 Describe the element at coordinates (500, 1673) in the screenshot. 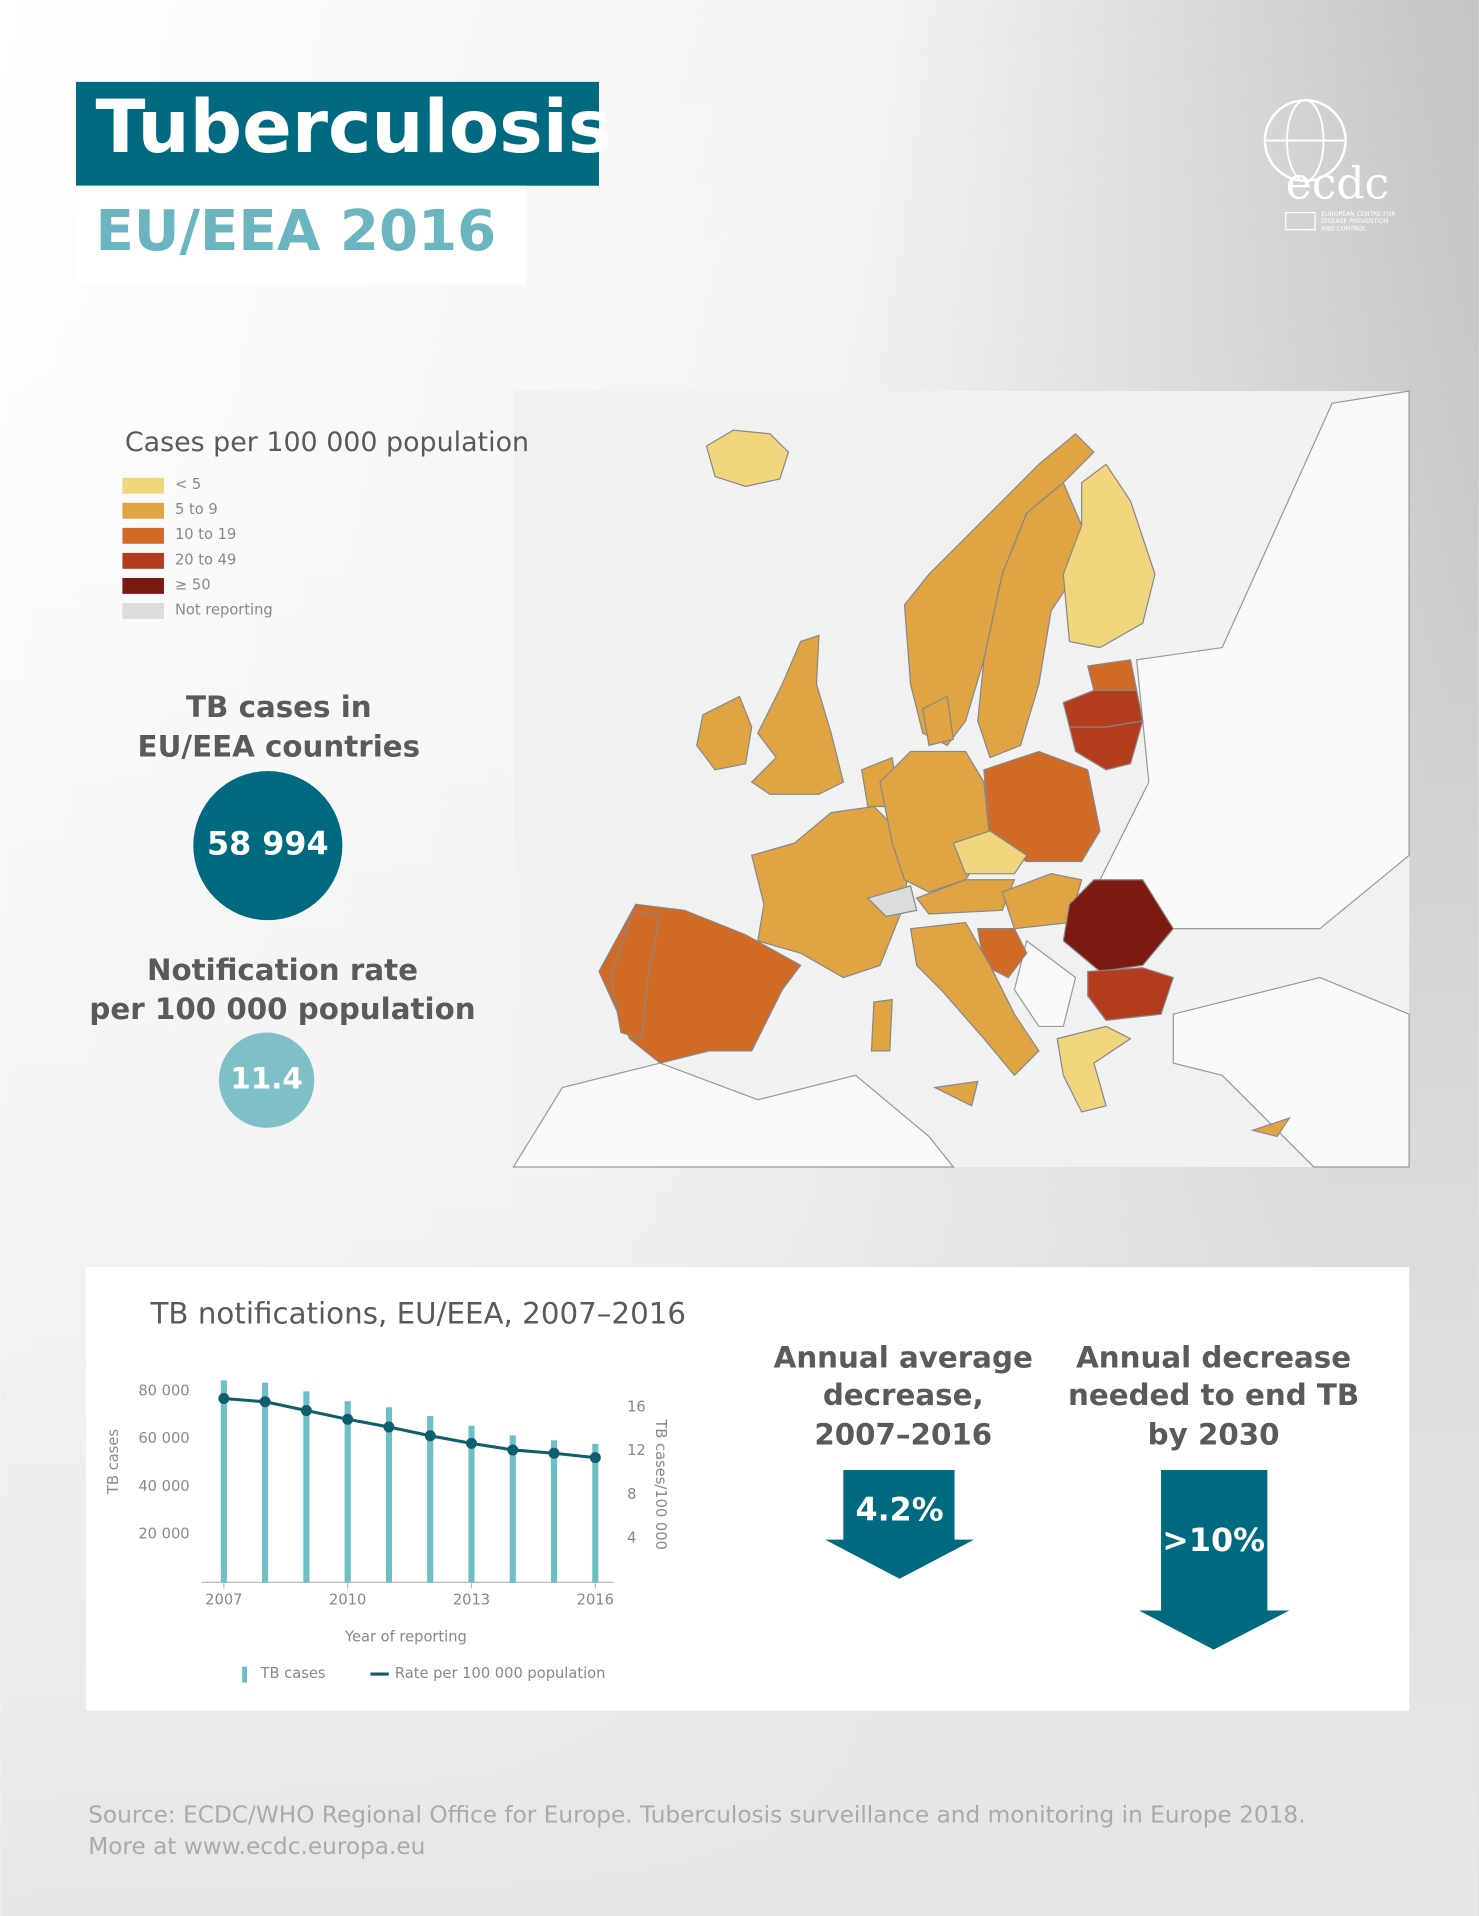

I see `legend-label: Rate per 100 000 population` at that location.